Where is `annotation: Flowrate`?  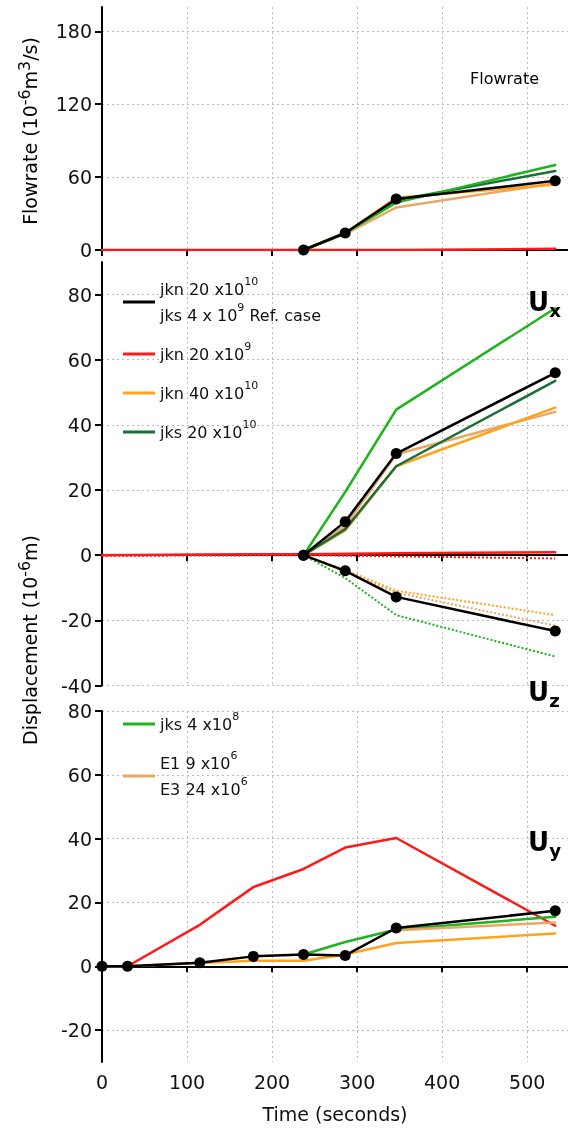 annotation: Flowrate is located at coordinates (505, 78).